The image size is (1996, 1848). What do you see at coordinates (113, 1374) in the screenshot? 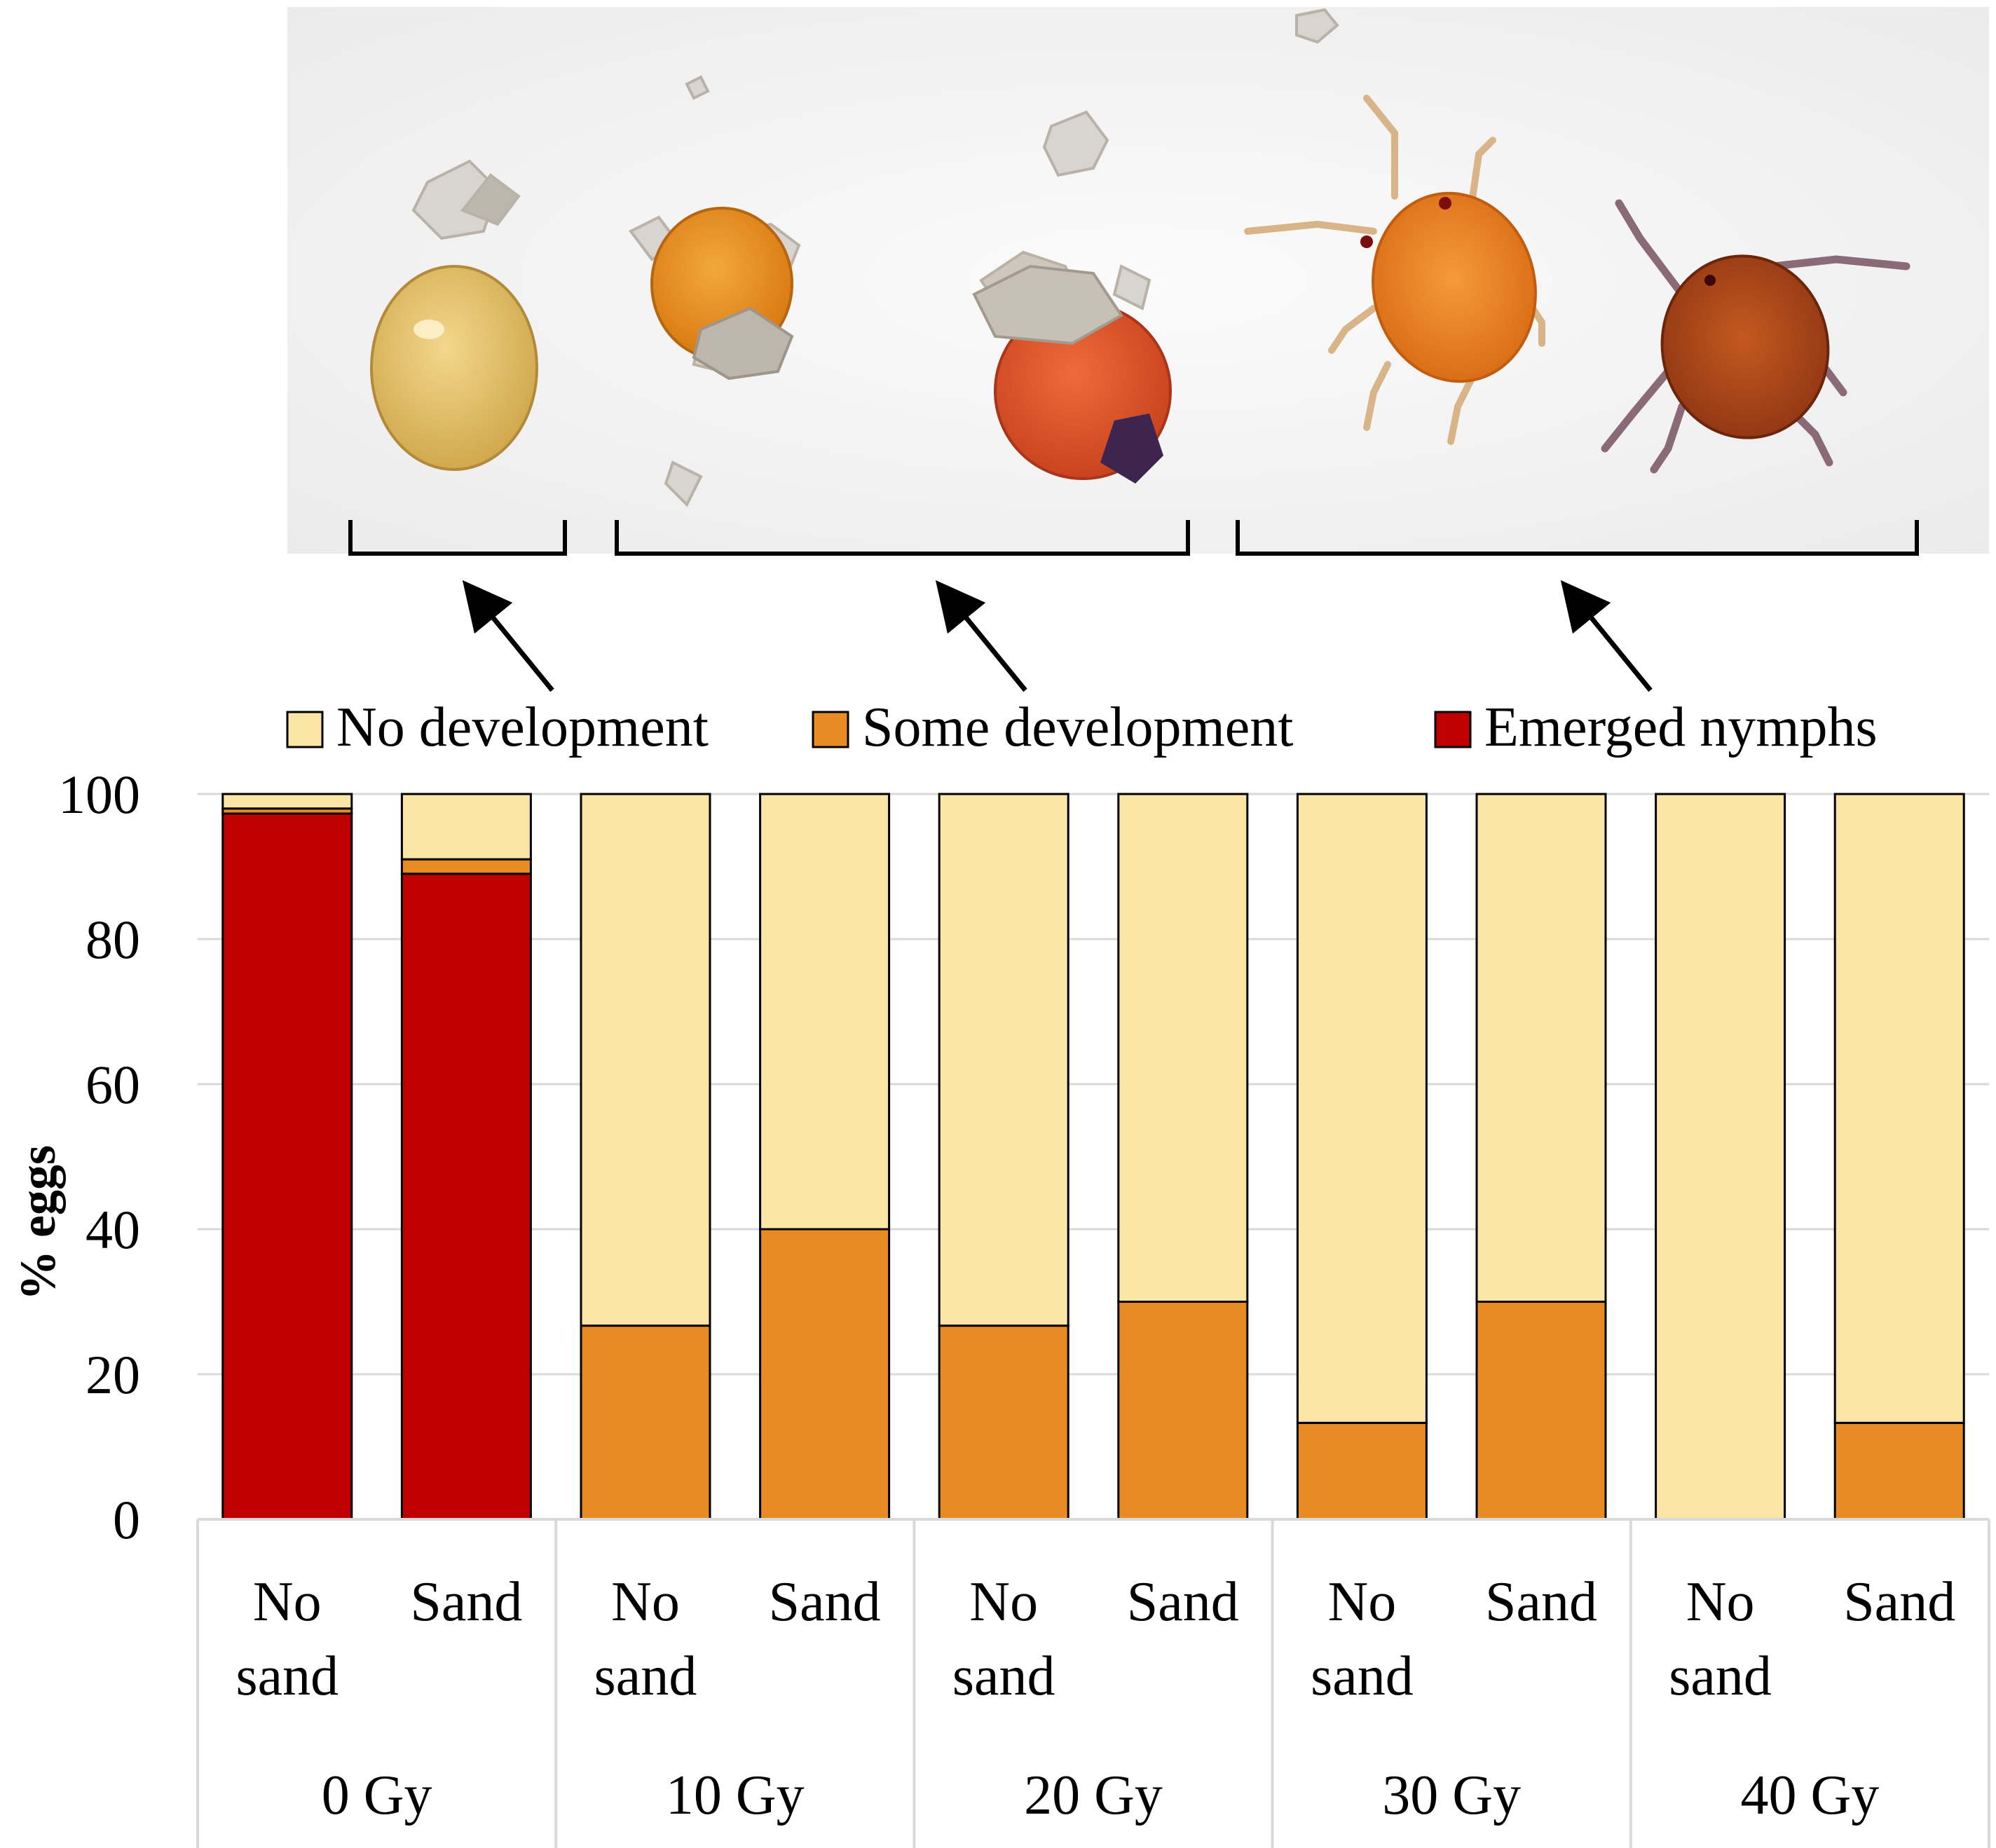
I see `y-tick-label: 20` at bounding box center [113, 1374].